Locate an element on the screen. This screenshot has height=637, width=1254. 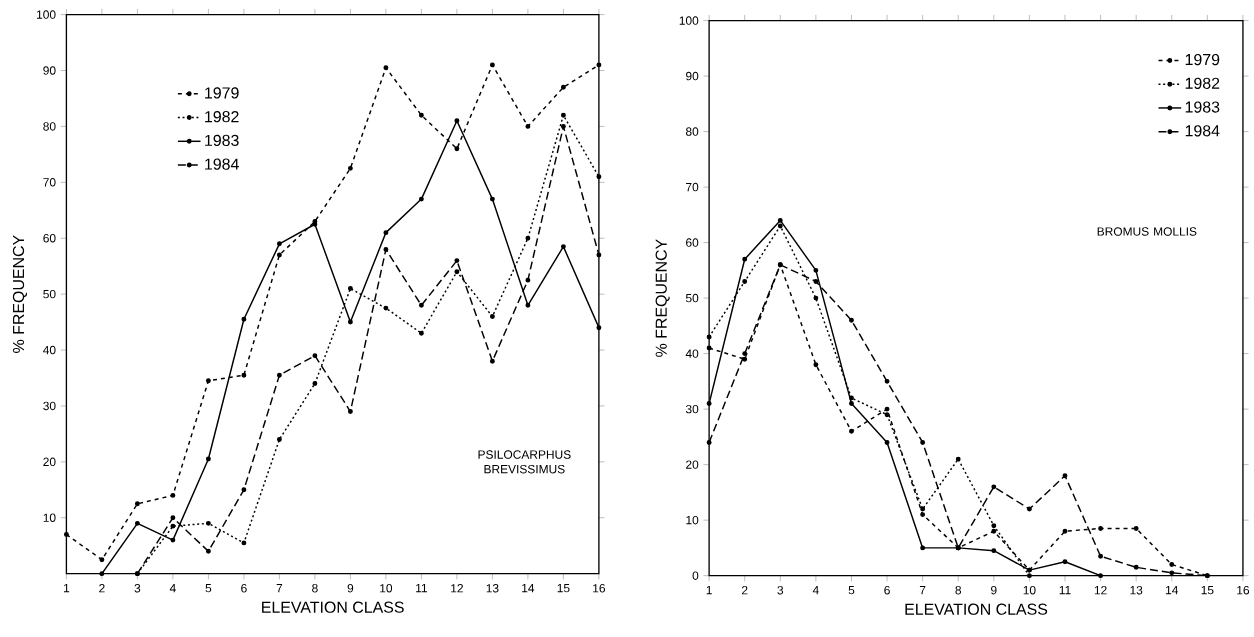
x-tick-label: 13 is located at coordinates (1136, 590).